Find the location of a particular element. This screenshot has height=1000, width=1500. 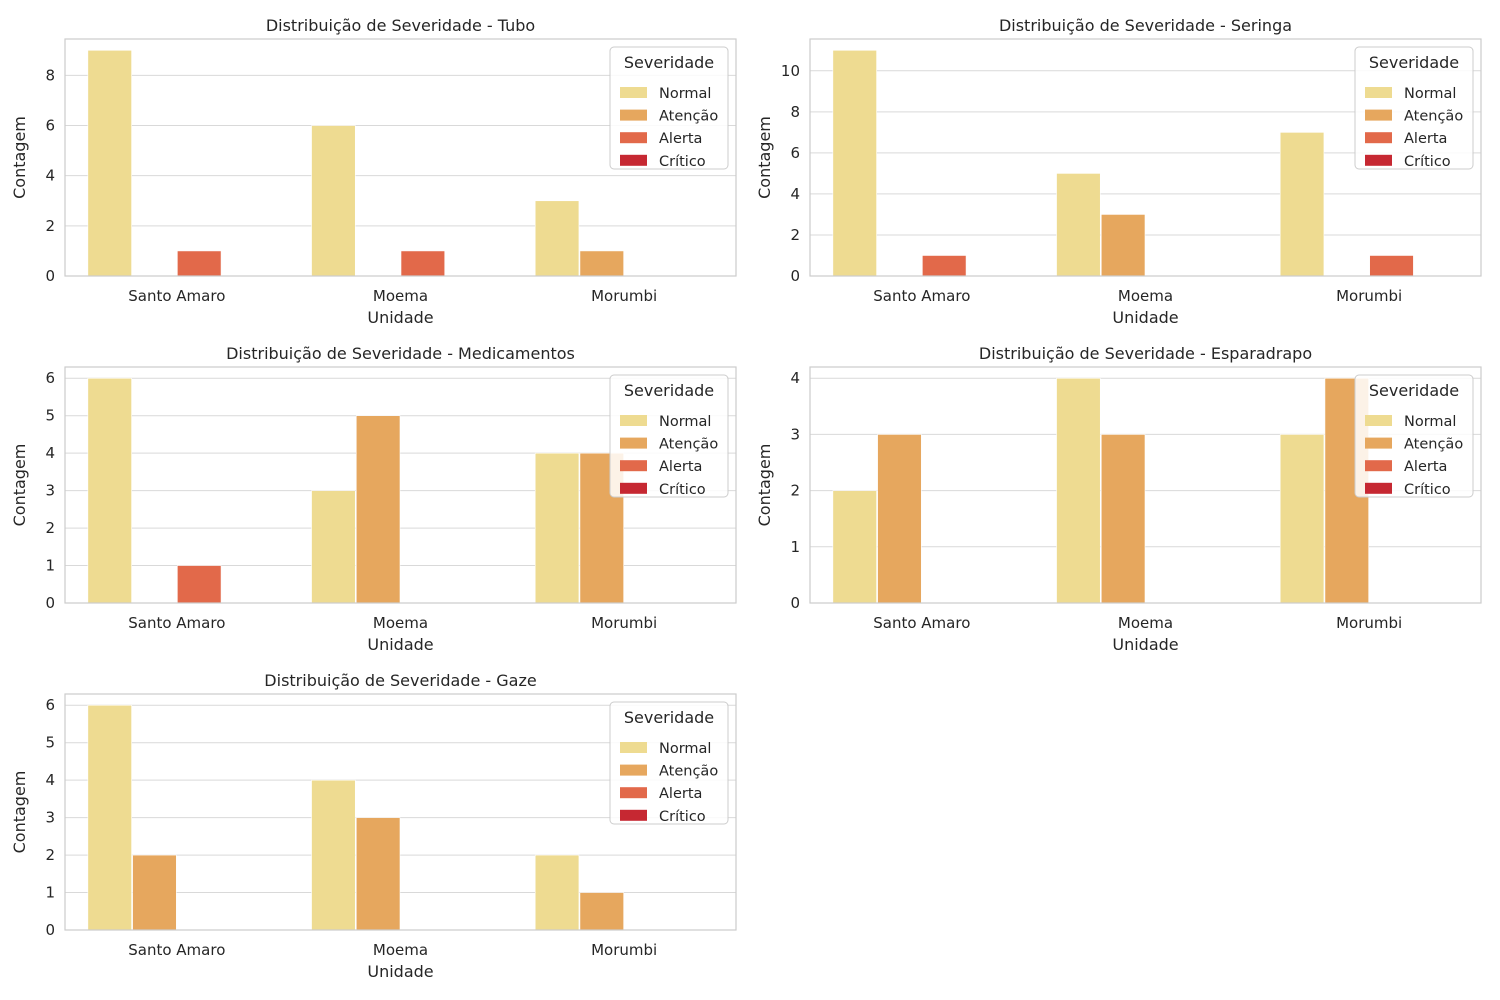

y-tick-label: 5 is located at coordinates (50, 416).